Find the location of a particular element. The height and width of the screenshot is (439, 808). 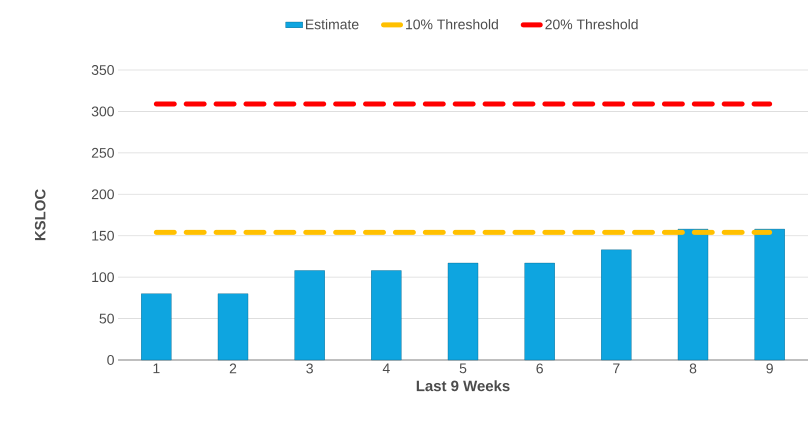

legend-label: 10% Threshold is located at coordinates (452, 24).